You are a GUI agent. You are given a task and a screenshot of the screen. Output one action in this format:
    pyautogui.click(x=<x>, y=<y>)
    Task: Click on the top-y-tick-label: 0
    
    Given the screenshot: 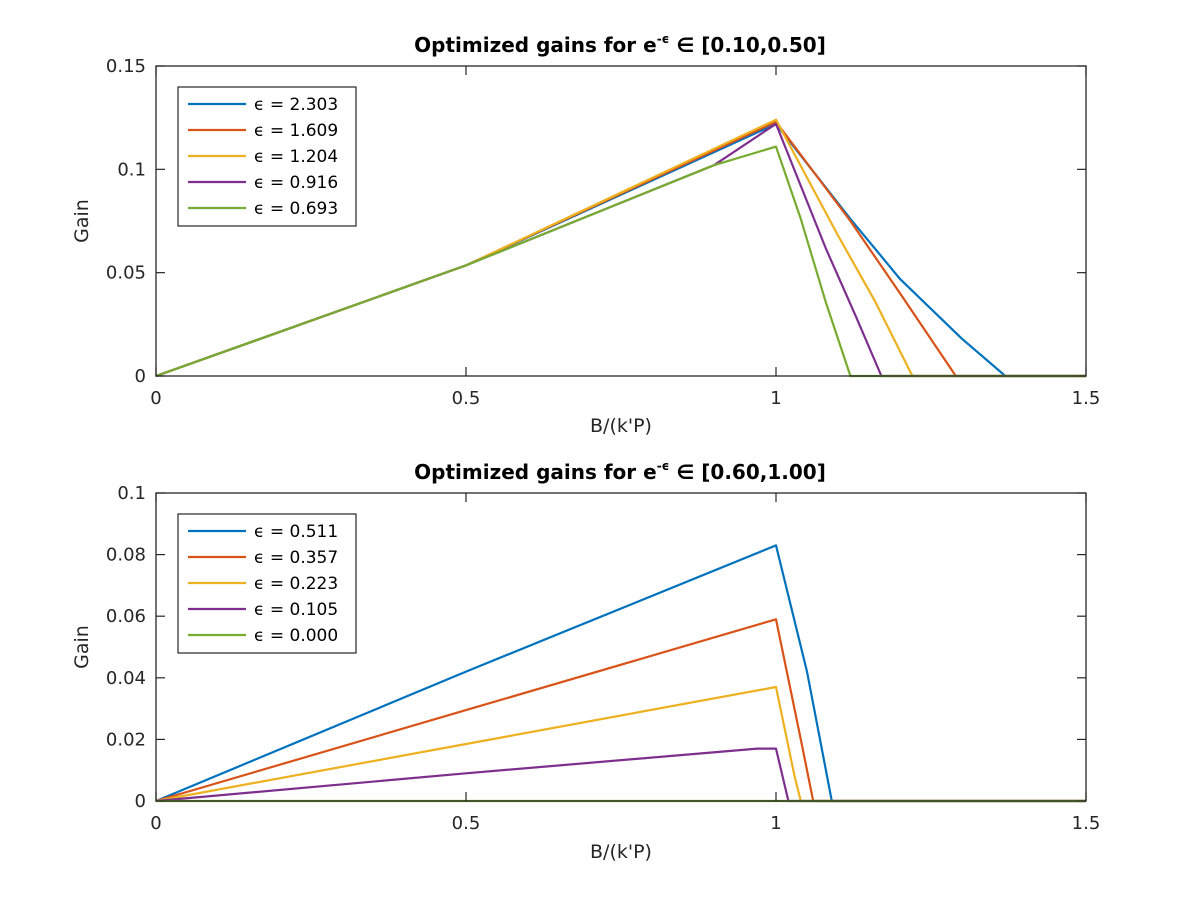 What is the action you would take?
    pyautogui.click(x=140, y=376)
    